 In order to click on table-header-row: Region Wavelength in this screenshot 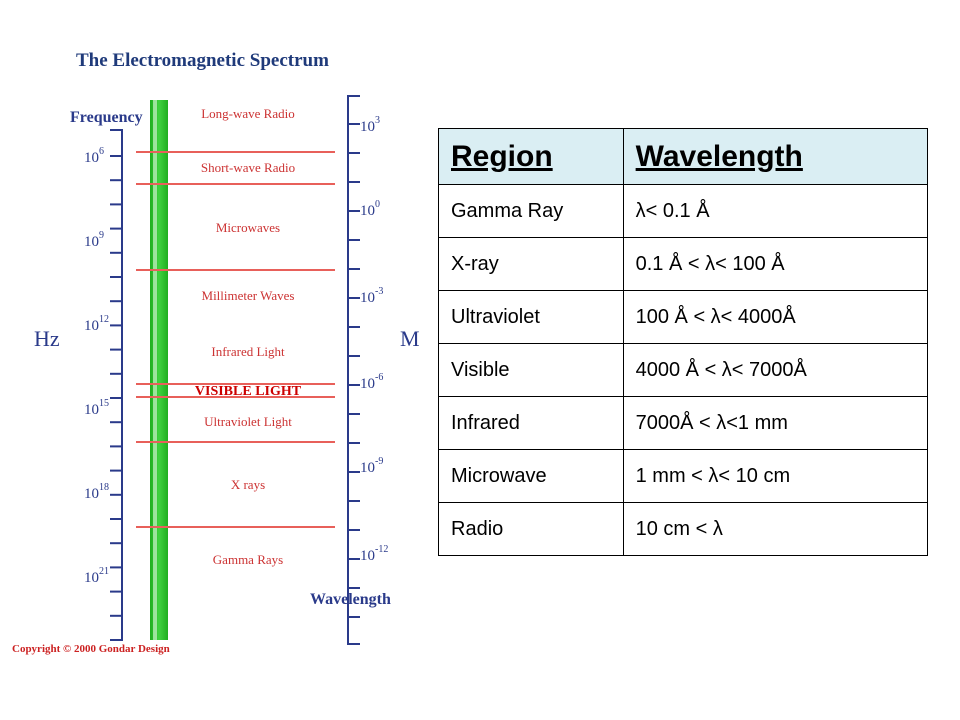, I will do `click(683, 156)`.